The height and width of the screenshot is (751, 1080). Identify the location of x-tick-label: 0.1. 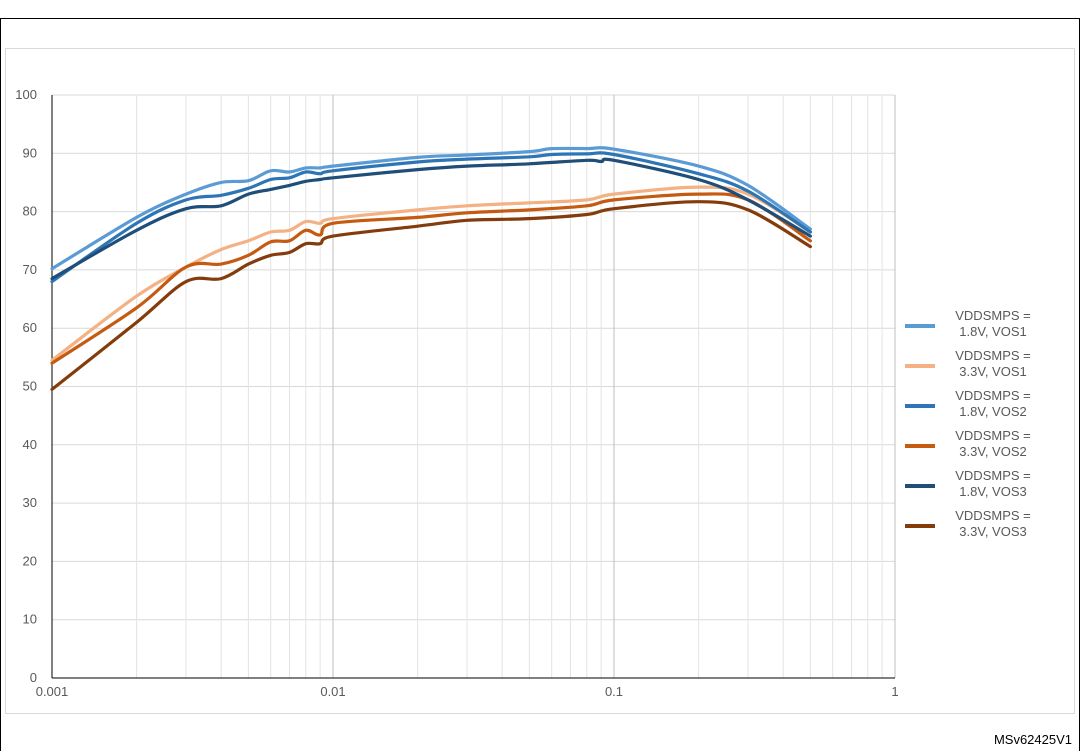
(614, 691).